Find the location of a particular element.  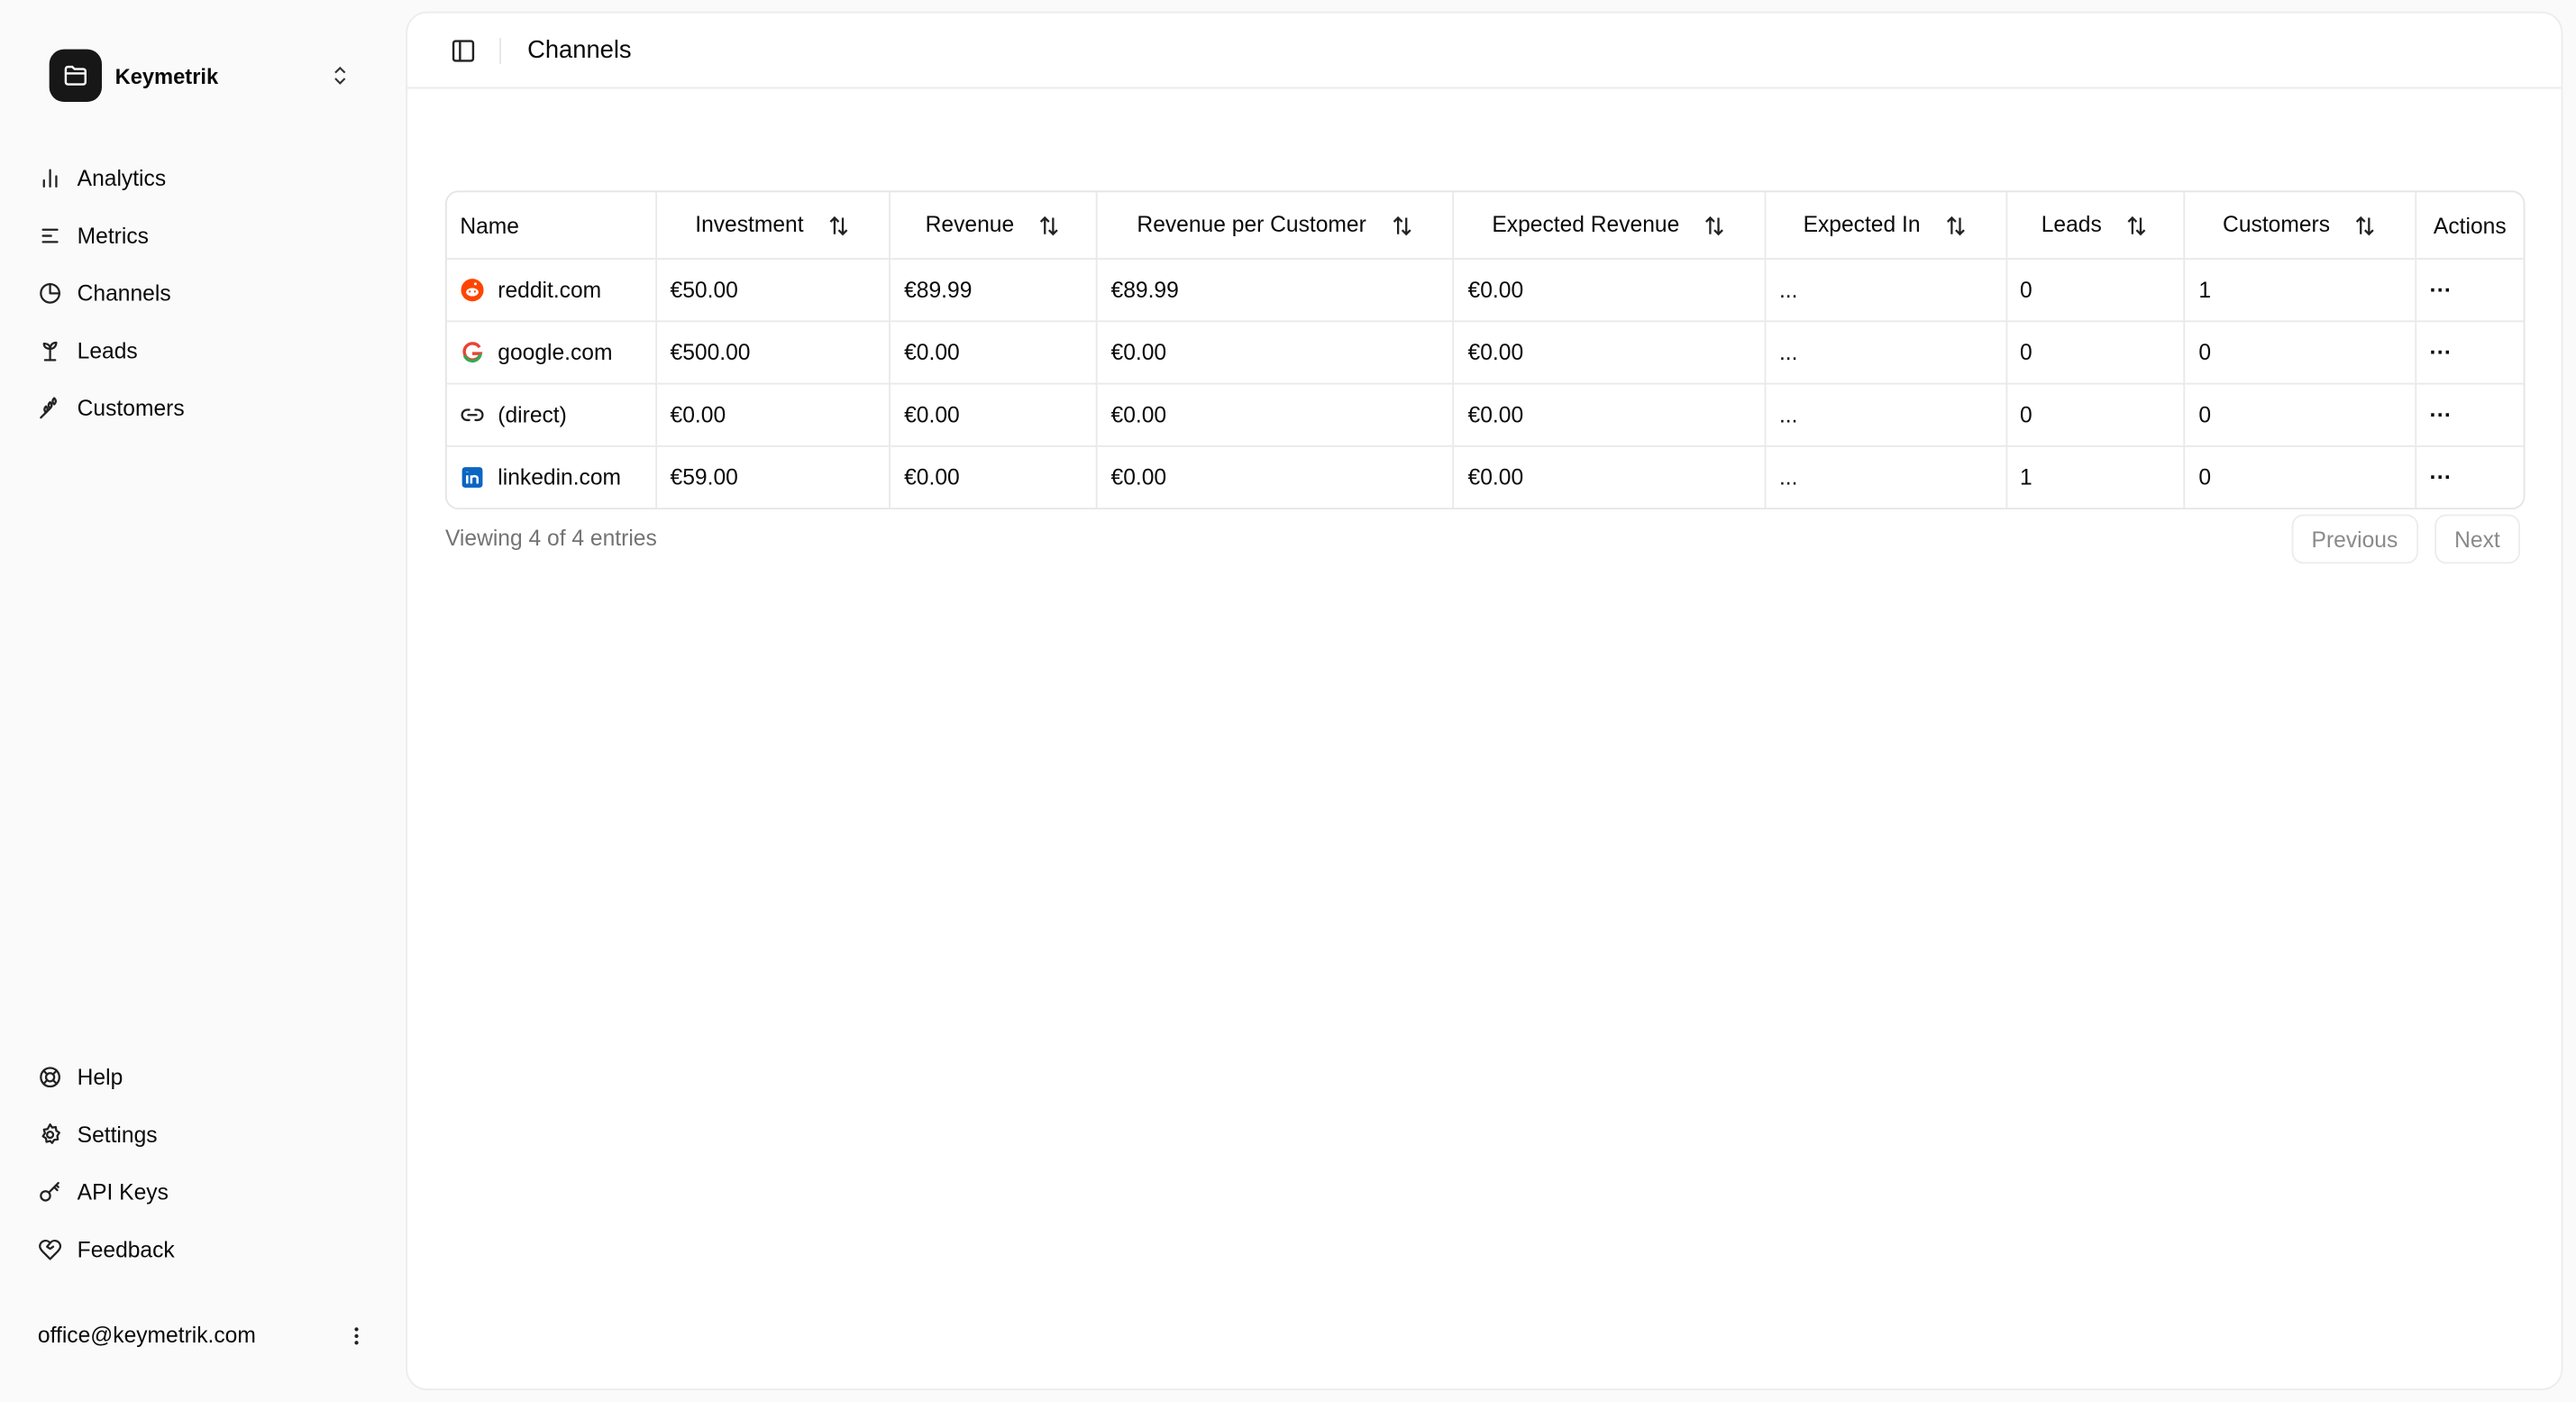

cell-name: (direct) is located at coordinates (551, 415).